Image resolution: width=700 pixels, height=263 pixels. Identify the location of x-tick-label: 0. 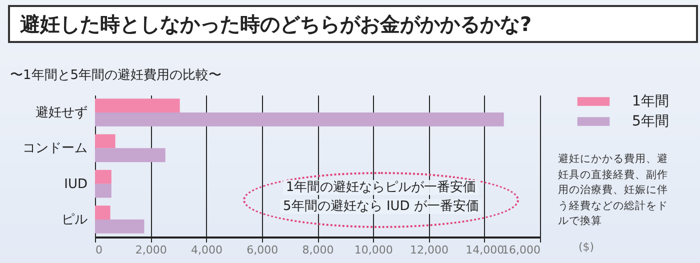
(99, 250).